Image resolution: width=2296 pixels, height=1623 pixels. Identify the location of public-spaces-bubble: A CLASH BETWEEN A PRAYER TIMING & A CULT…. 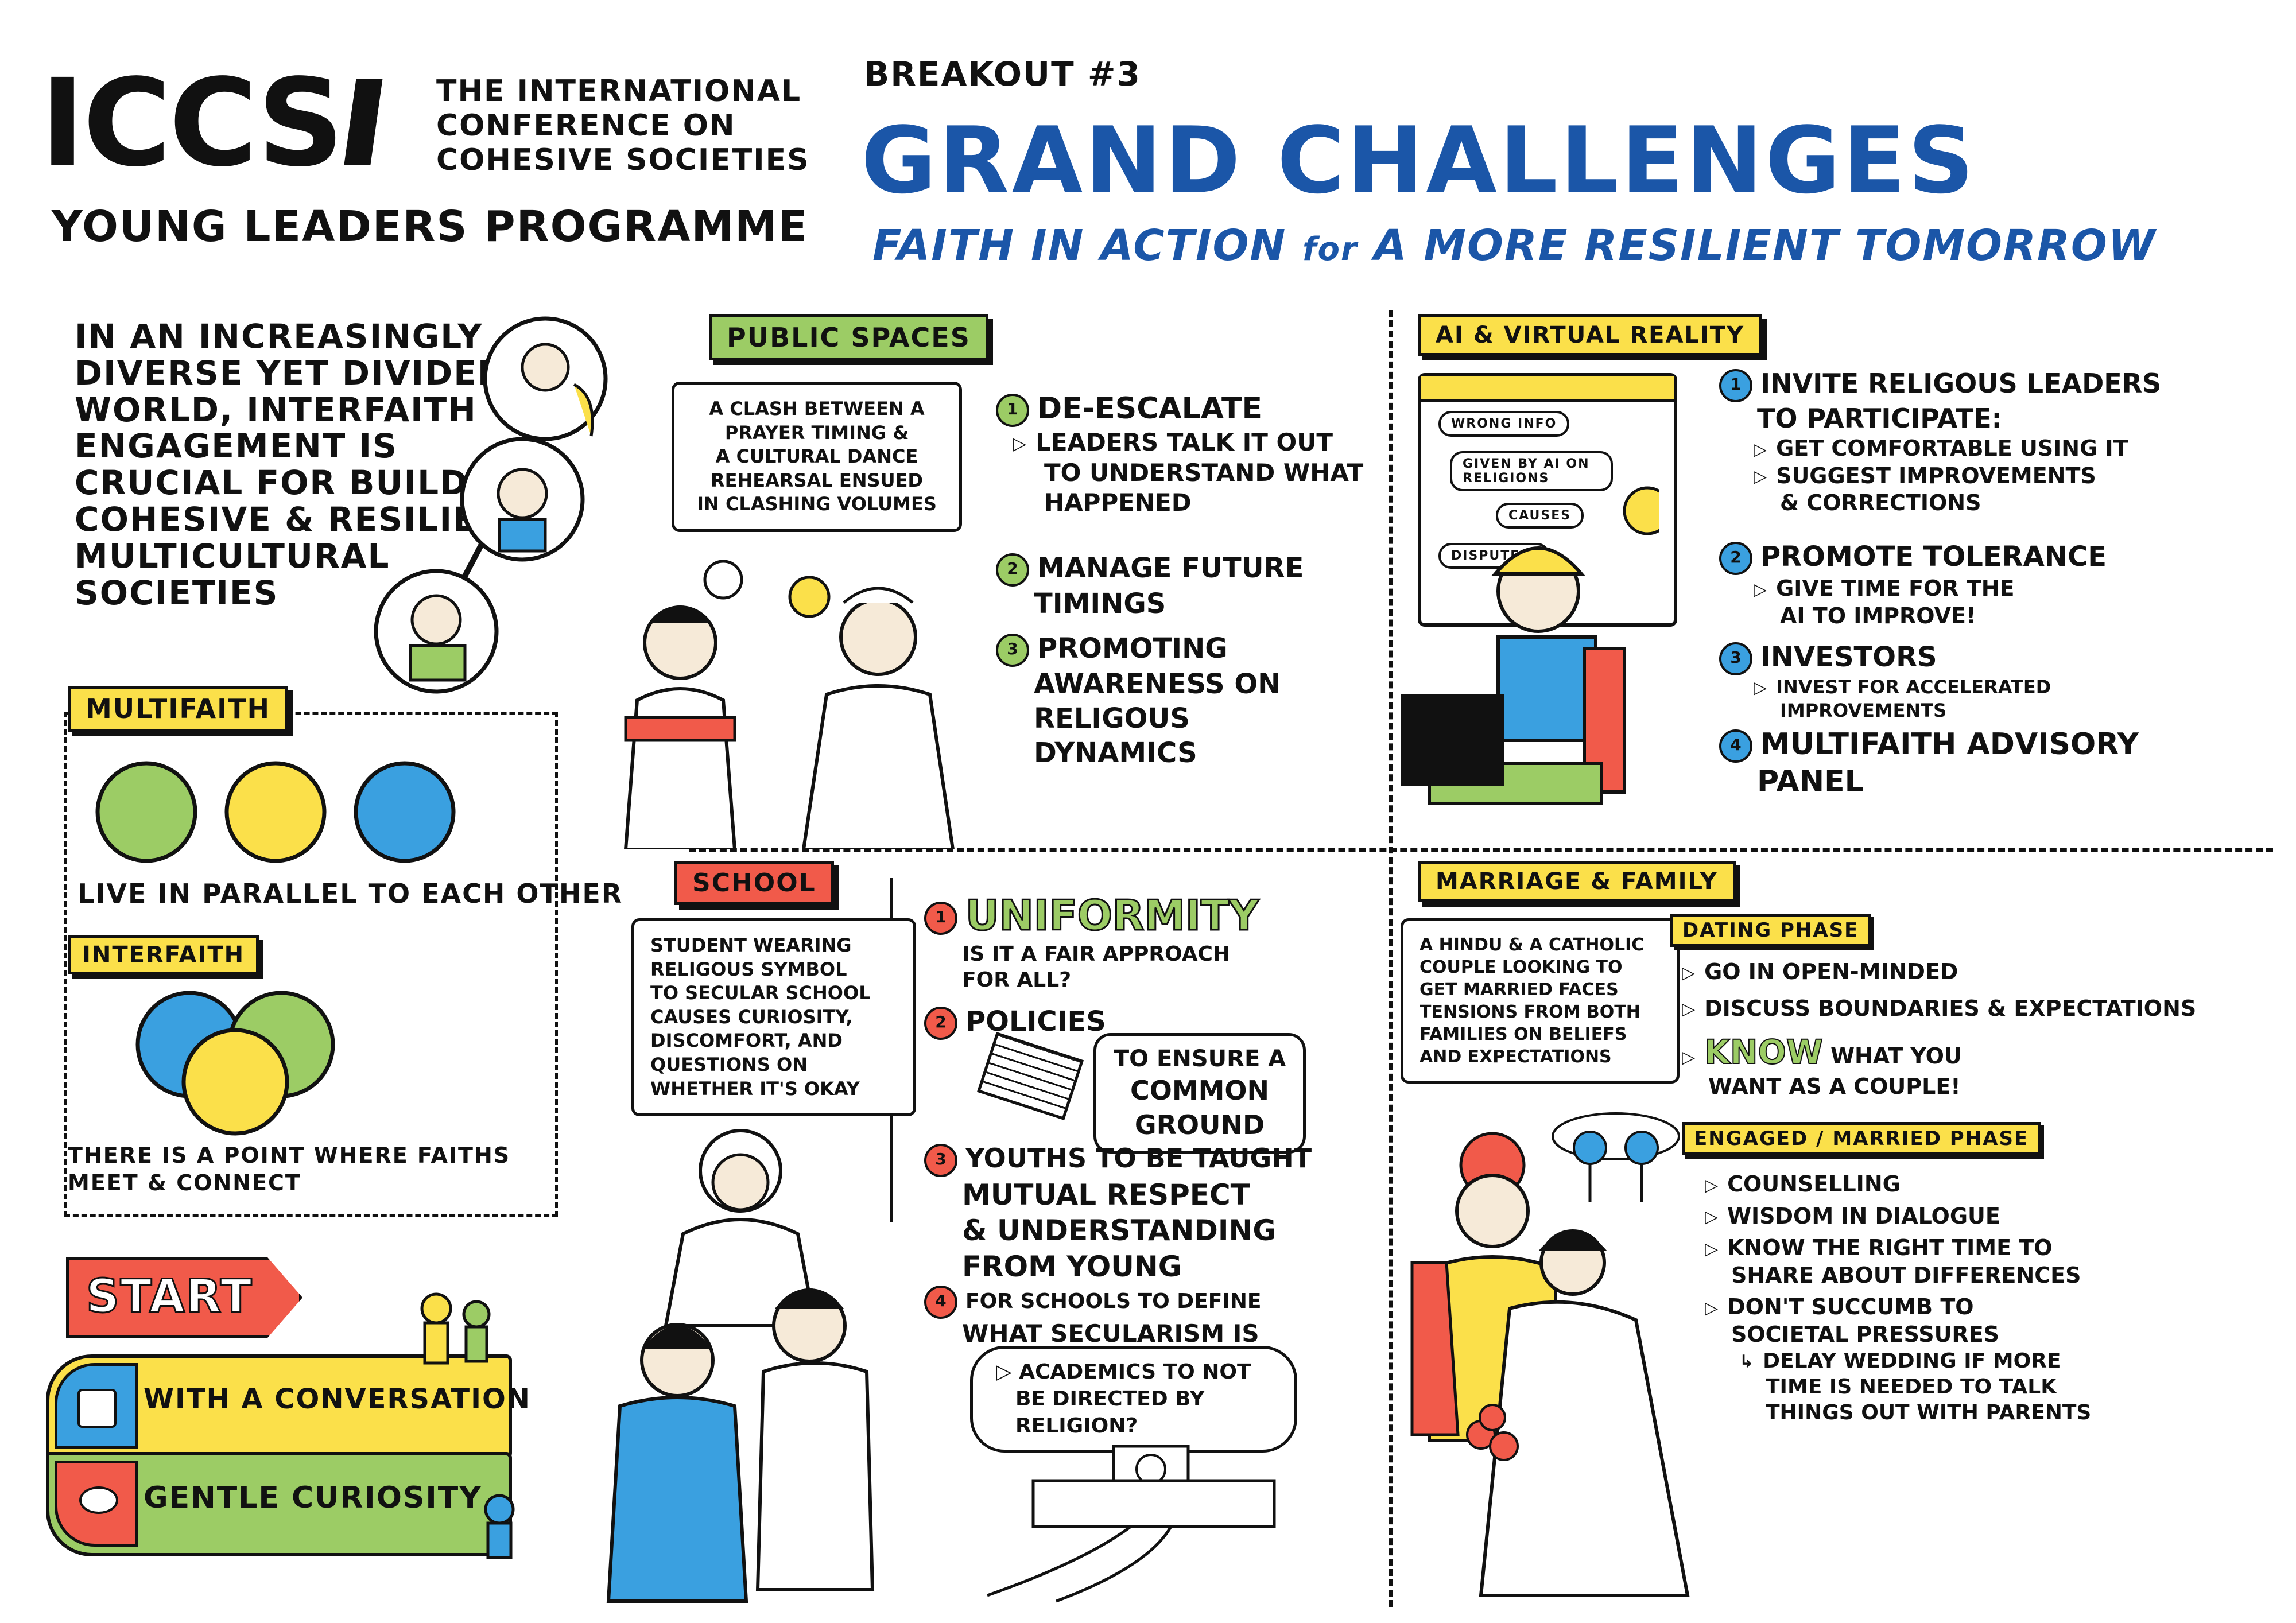
(817, 457).